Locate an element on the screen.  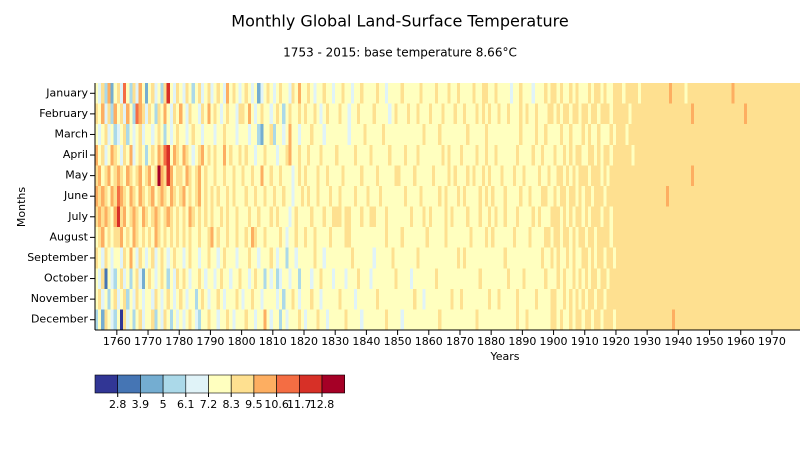
legend-tick-label: 6.1 is located at coordinates (186, 404).